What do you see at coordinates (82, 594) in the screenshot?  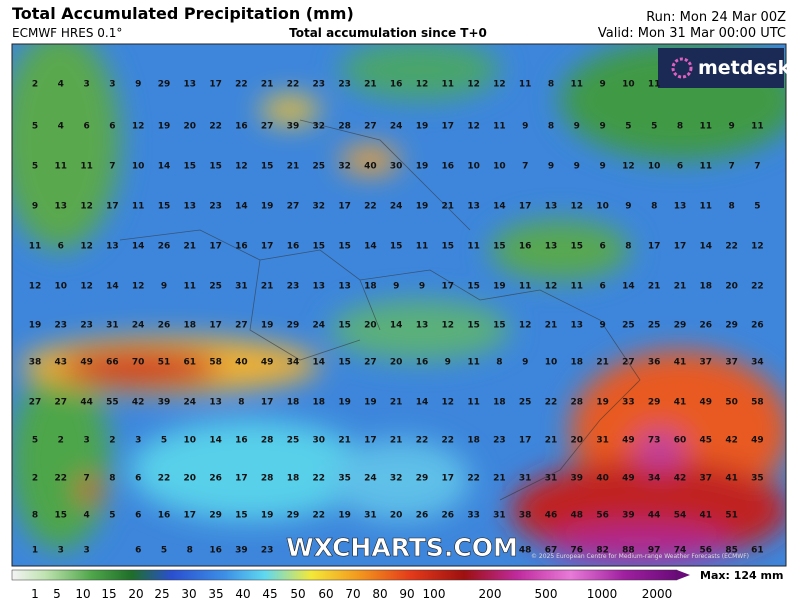 I see `colorbar-label: 10` at bounding box center [82, 594].